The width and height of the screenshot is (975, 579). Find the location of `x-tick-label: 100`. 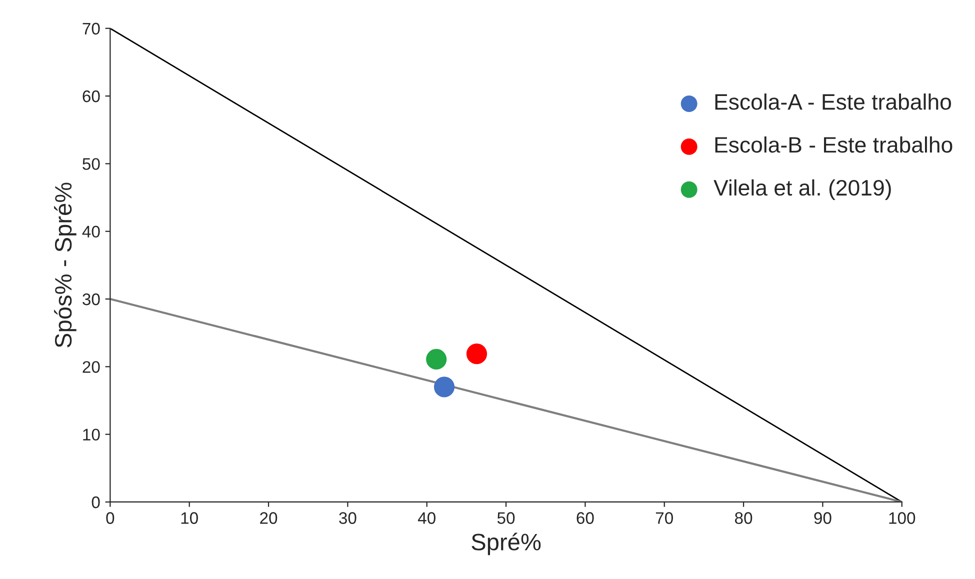

x-tick-label: 100 is located at coordinates (902, 518).